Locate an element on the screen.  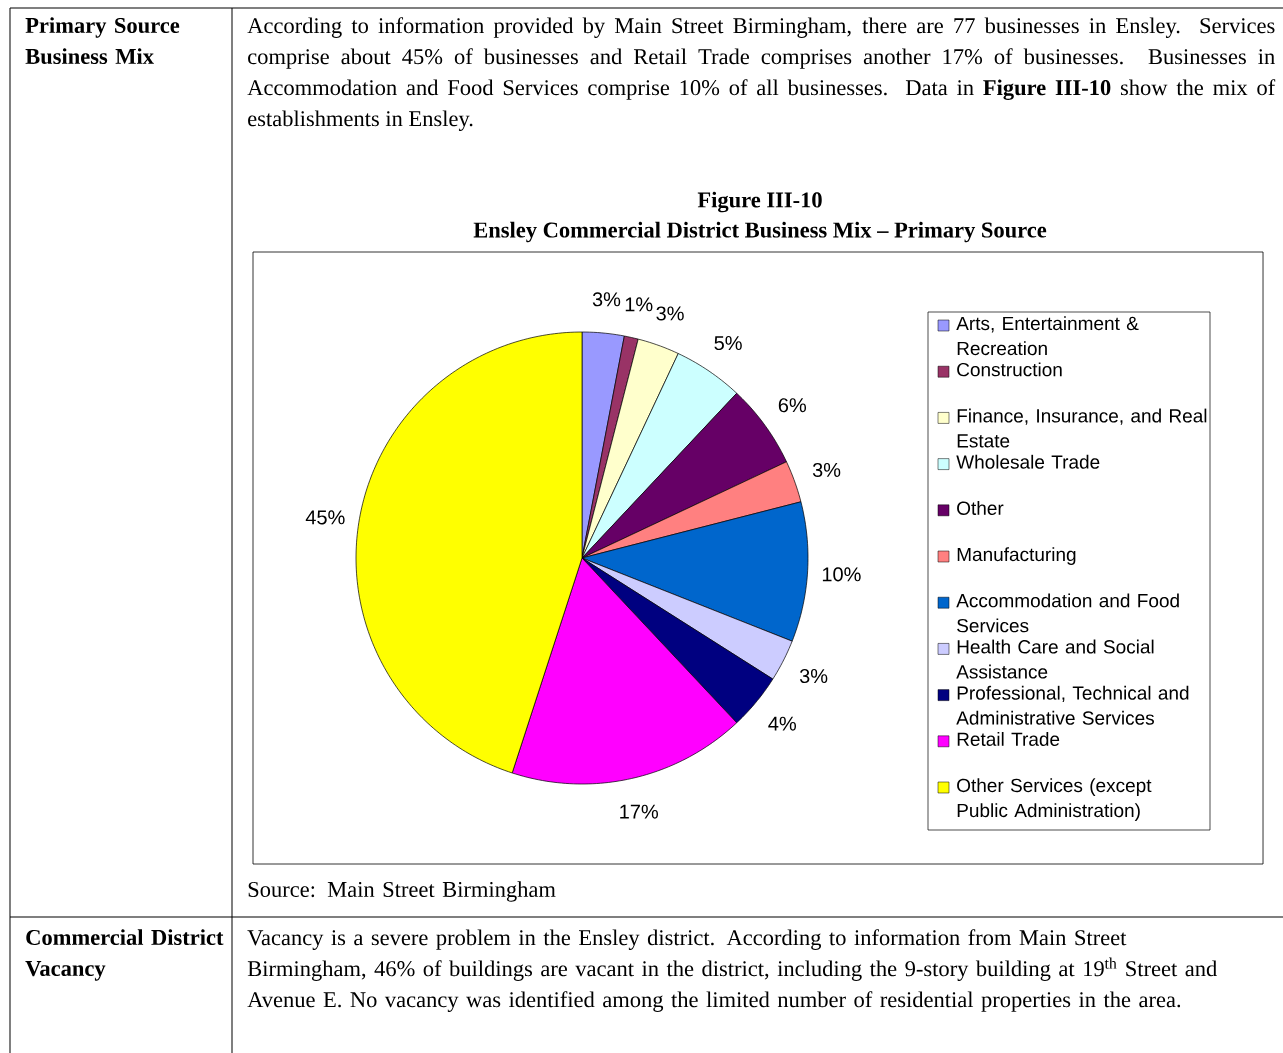
text: Vacancy is a severe problem in the Ensley district. According to information from Main Street Birmingham, 46% of buildings are vacant in the district, including the 9-story building at 19$^{th}$ Street and Avenue E. No vacancy was identified among the limited number of residential properties in the area. is located at coordinates (732, 970).